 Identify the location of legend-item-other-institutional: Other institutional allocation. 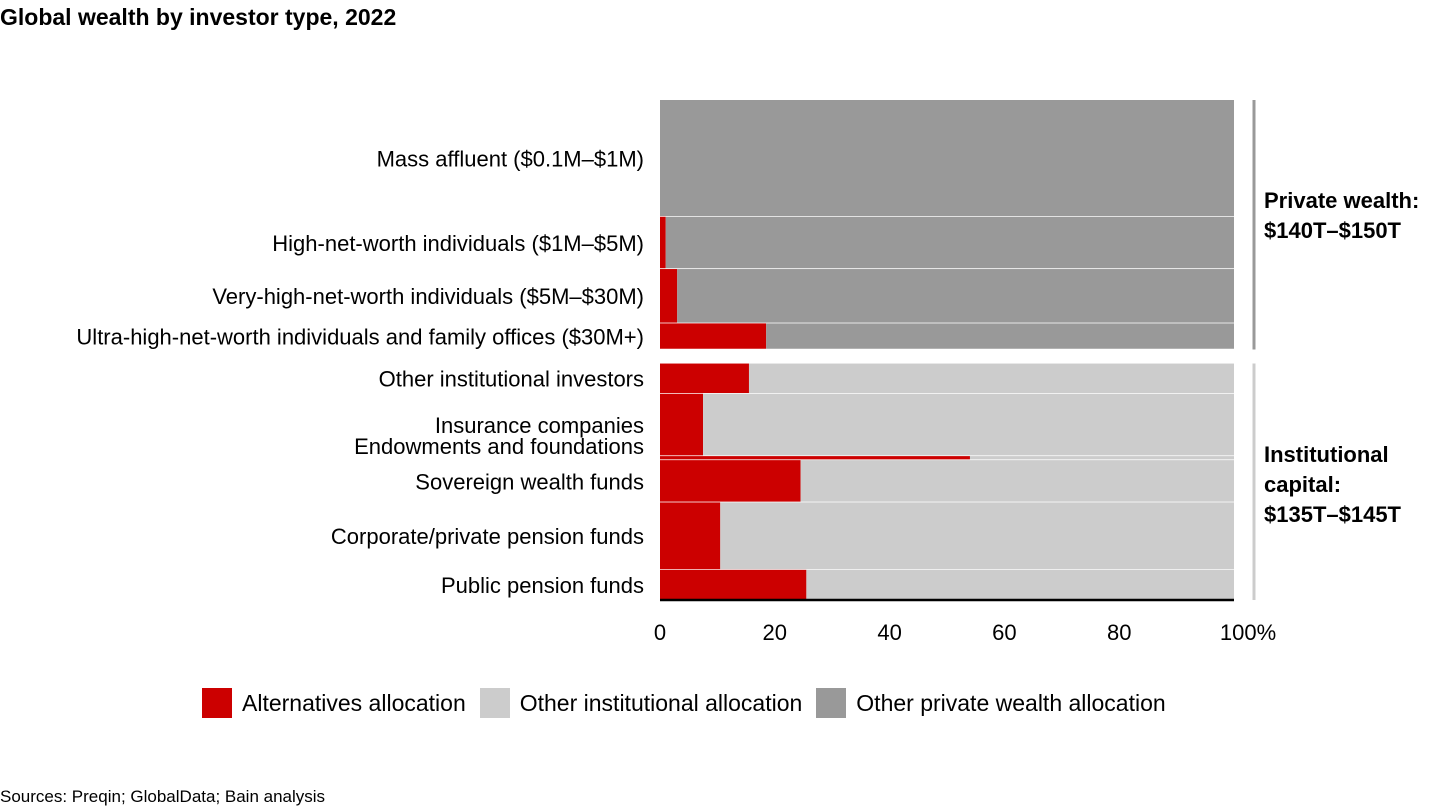
(641, 703).